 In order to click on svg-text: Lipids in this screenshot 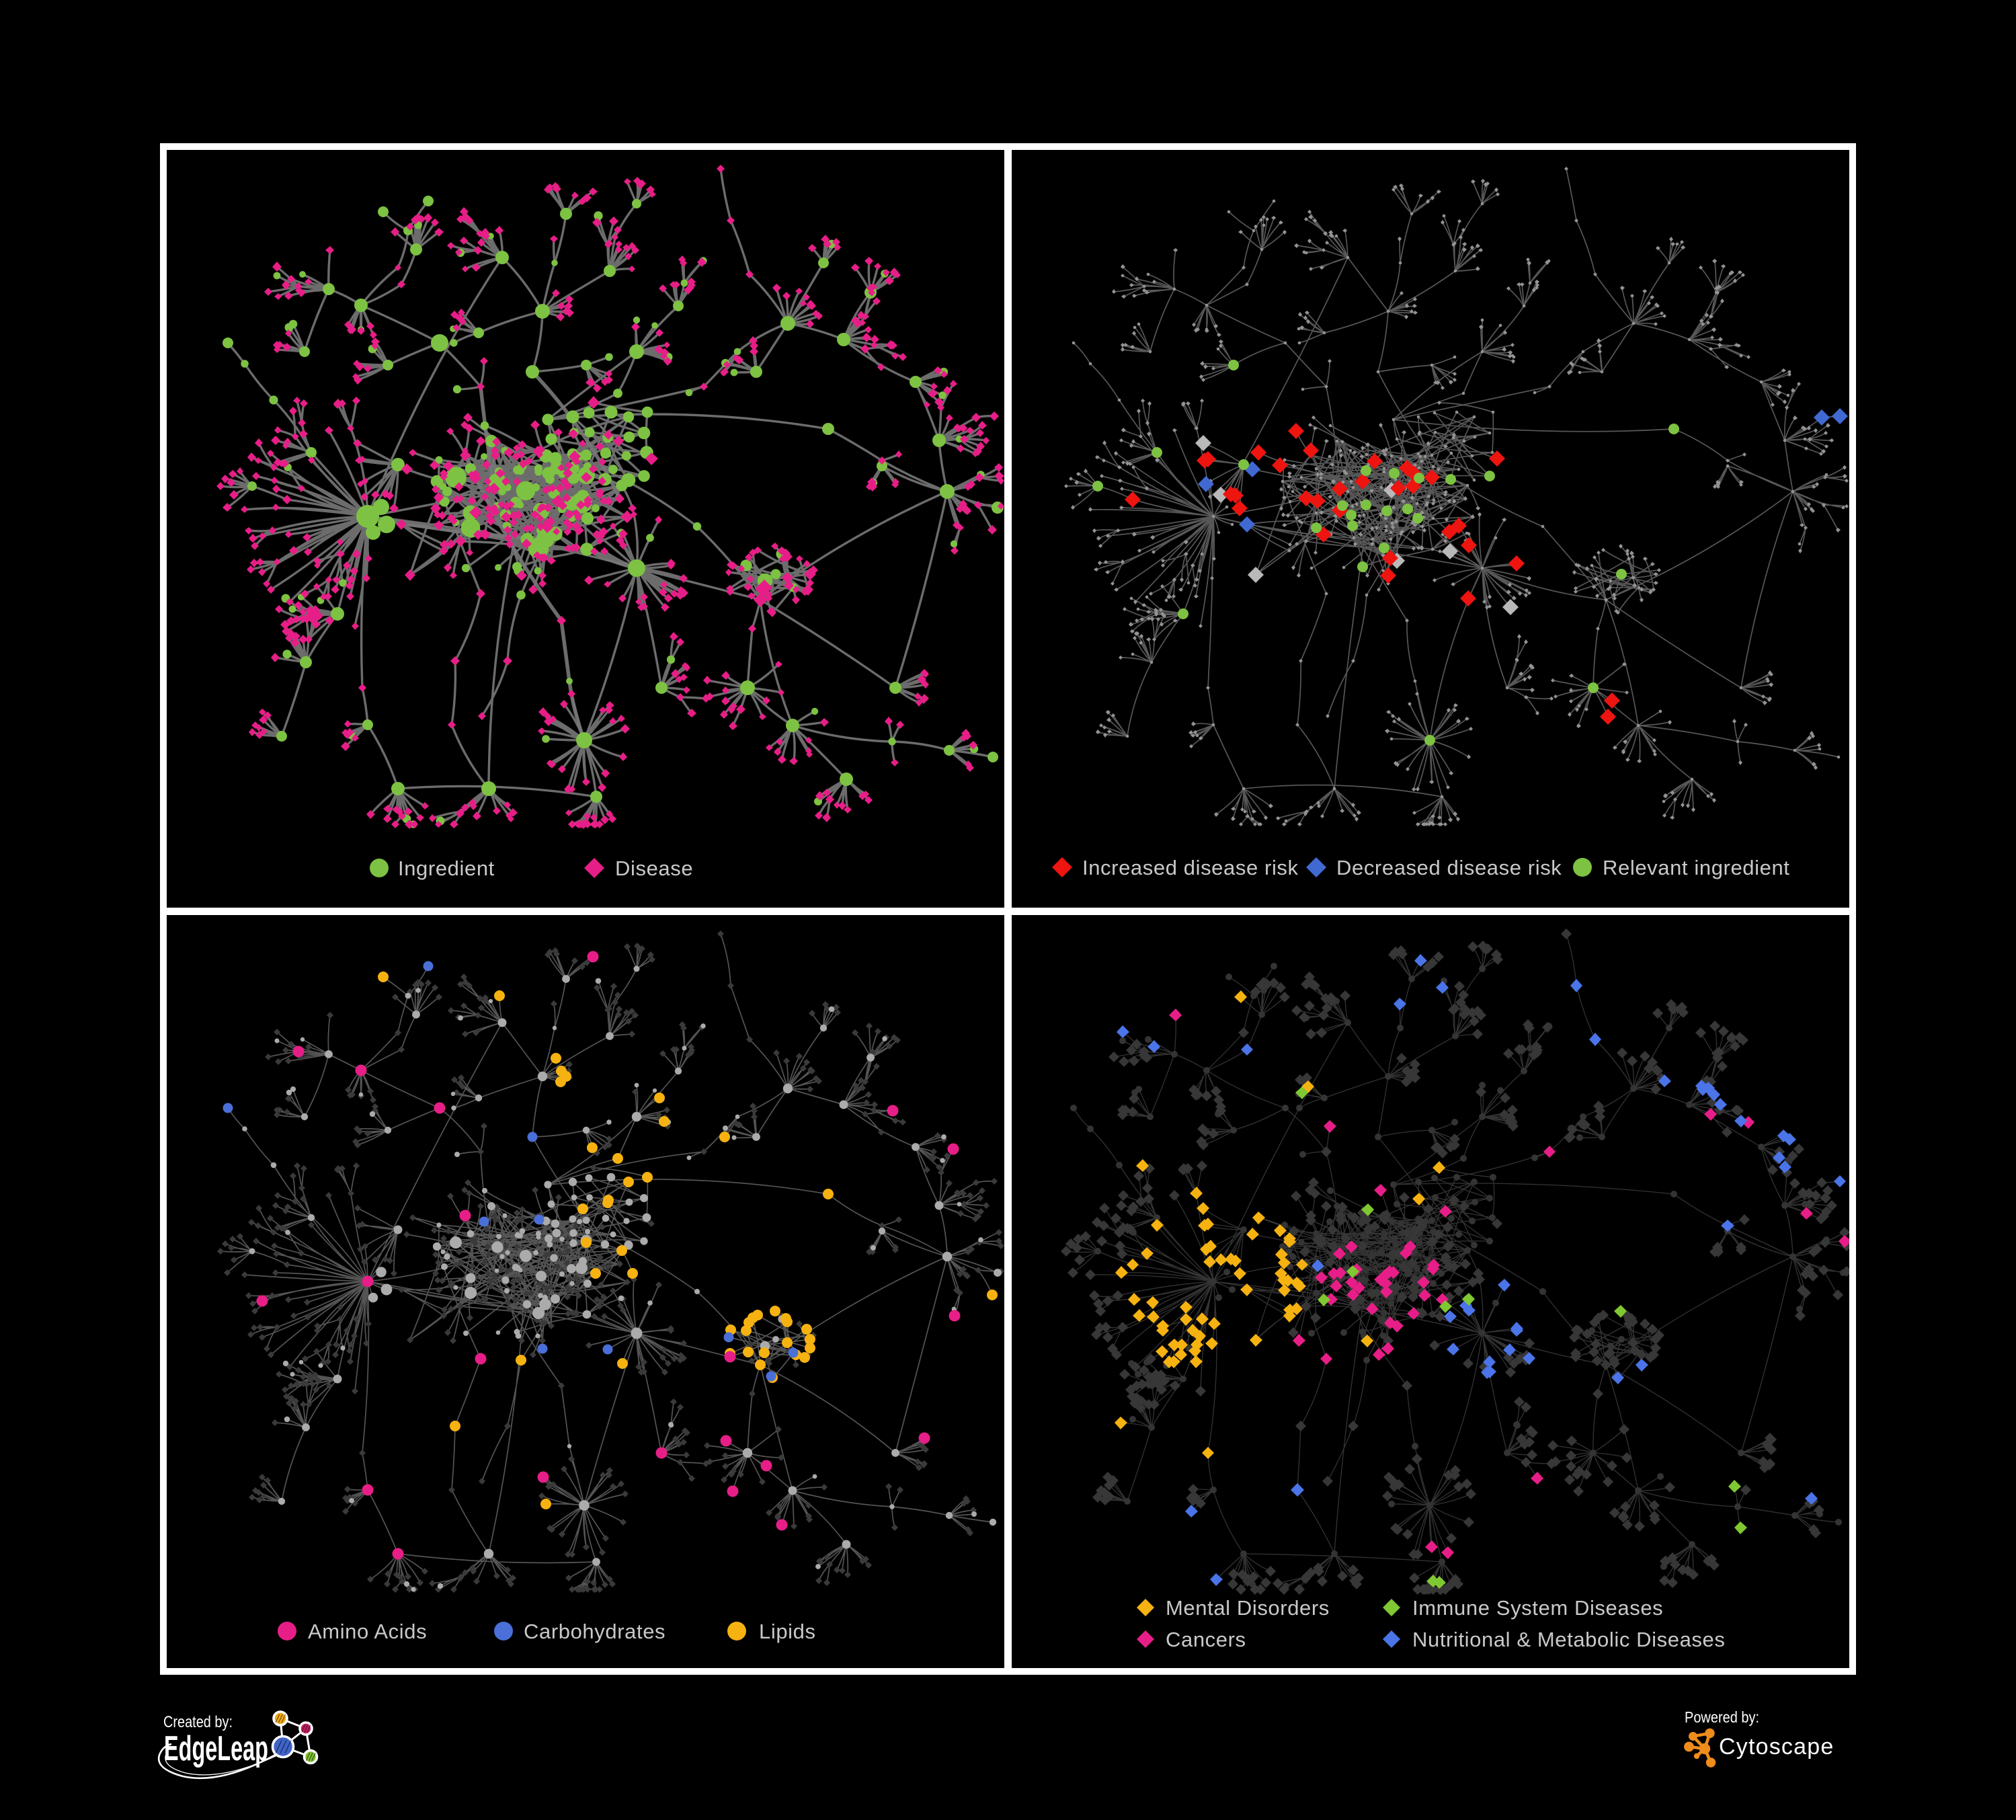, I will do `click(787, 1631)`.